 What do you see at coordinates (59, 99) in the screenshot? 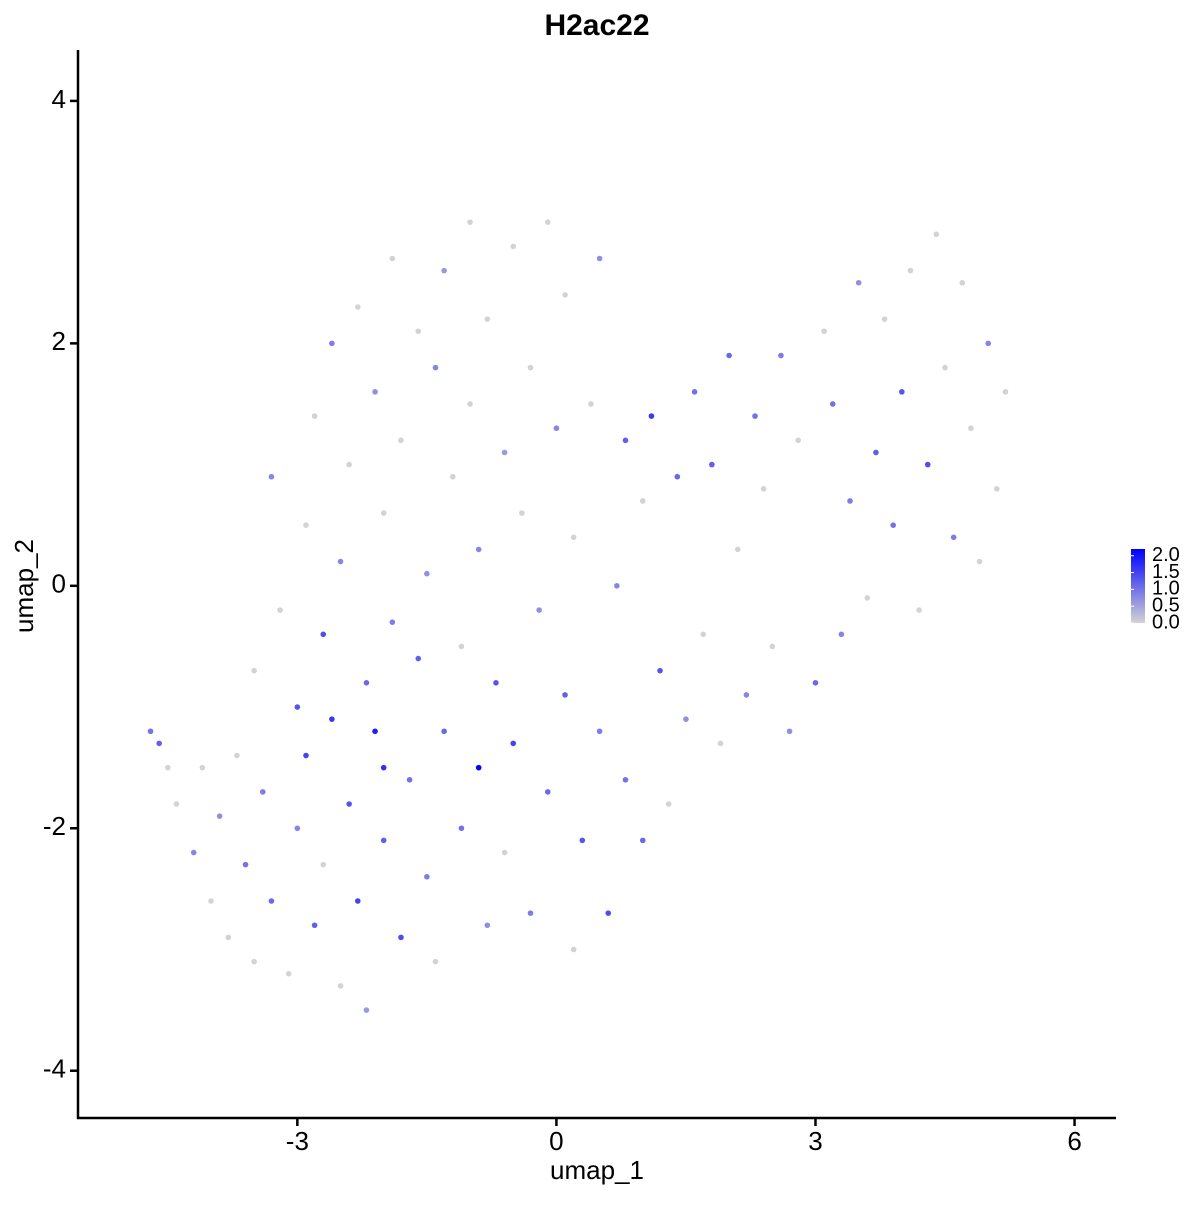
I see `y-tick-label: 4` at bounding box center [59, 99].